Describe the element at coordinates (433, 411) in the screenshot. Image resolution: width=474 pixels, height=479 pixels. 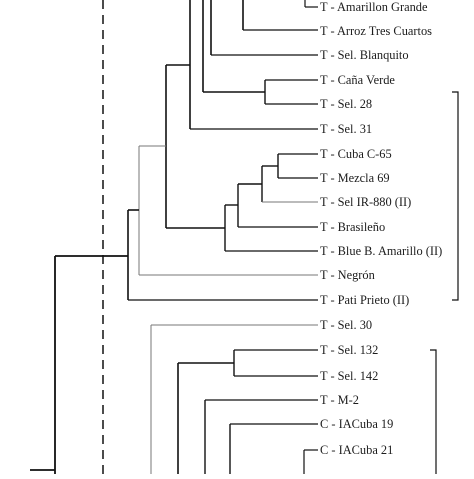
I see `group-bracket-lower` at that location.